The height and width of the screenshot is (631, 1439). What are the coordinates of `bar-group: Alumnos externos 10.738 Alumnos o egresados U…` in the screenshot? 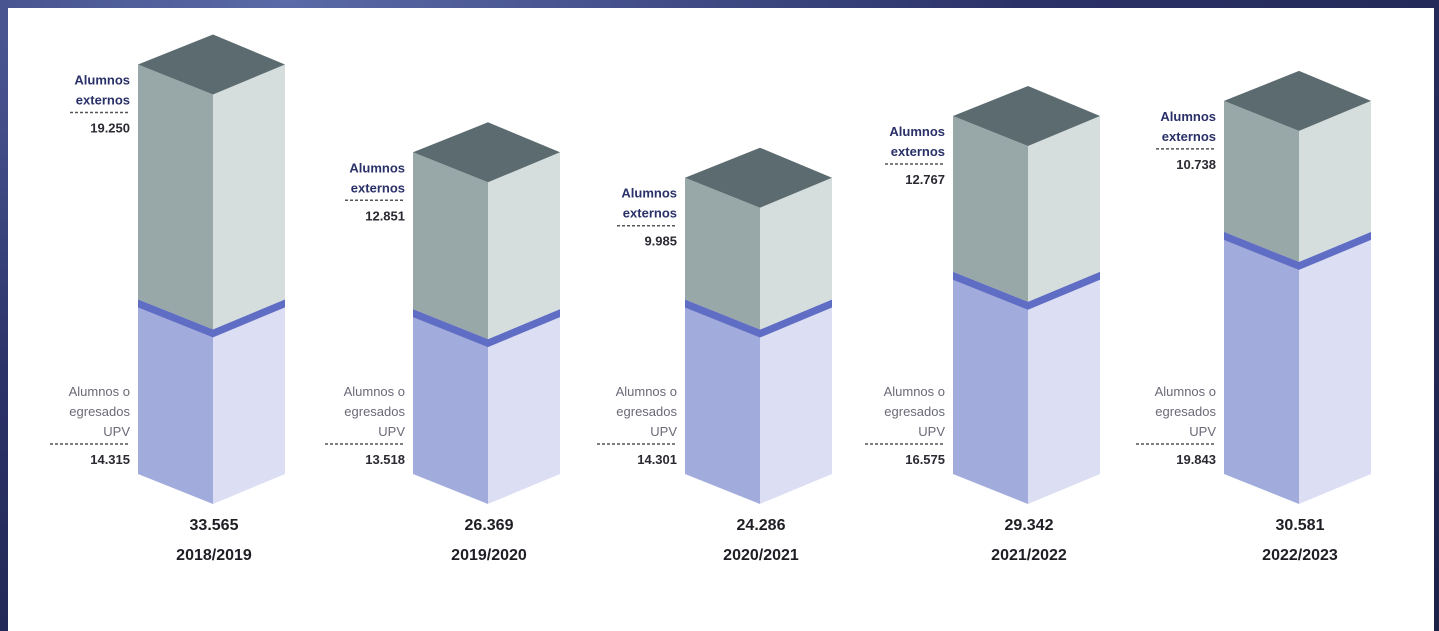 It's located at (1253, 317).